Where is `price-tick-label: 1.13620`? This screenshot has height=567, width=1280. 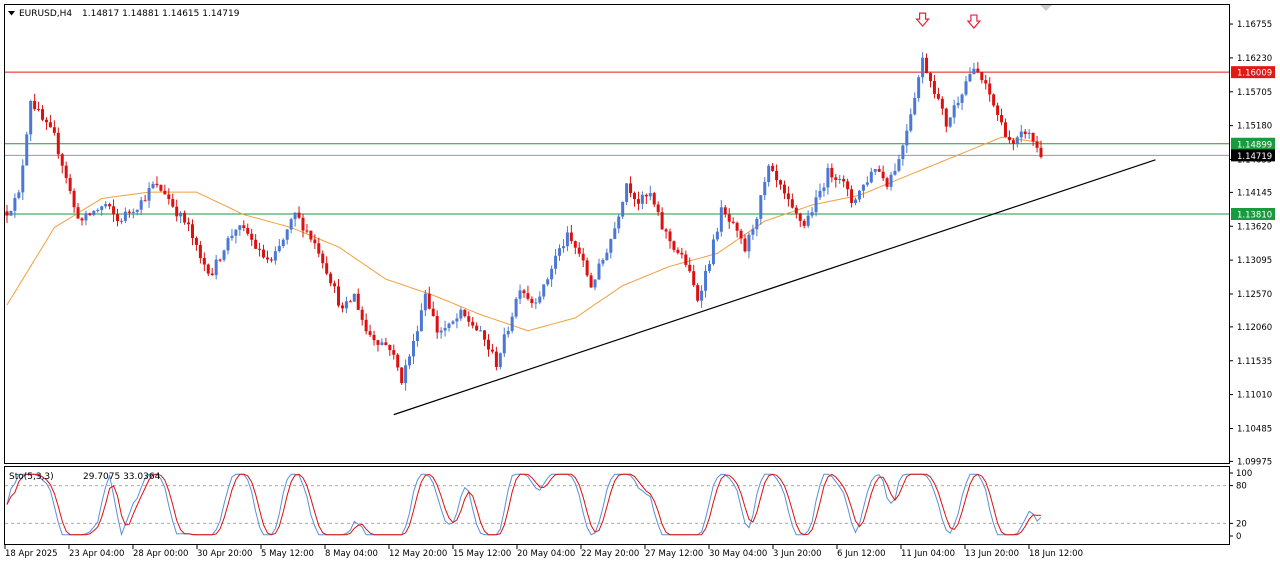 price-tick-label: 1.13620 is located at coordinates (1254, 227).